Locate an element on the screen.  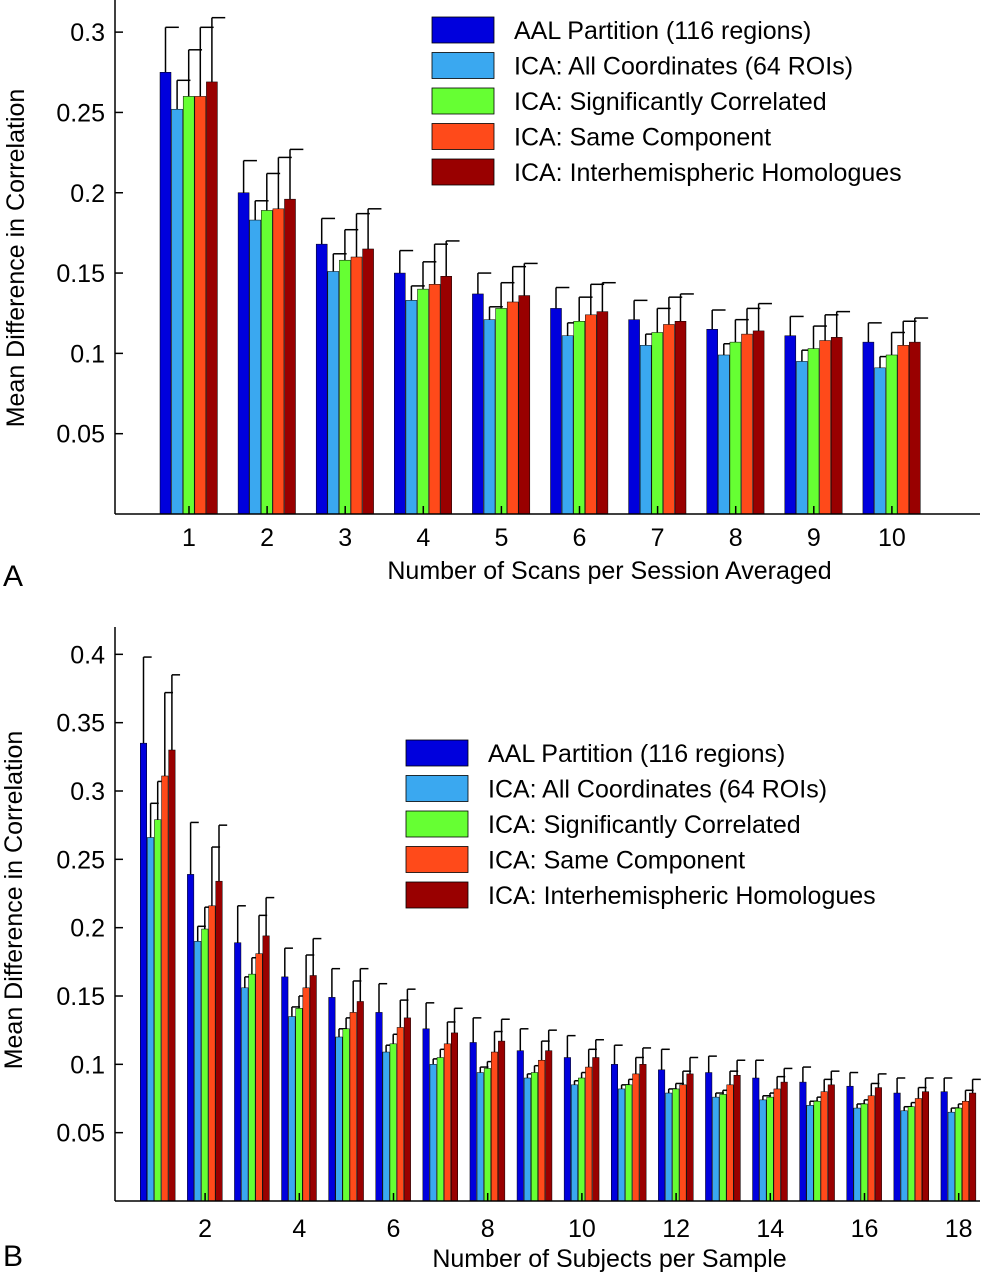
y-tick-label: 0.35 is located at coordinates (80, 724).